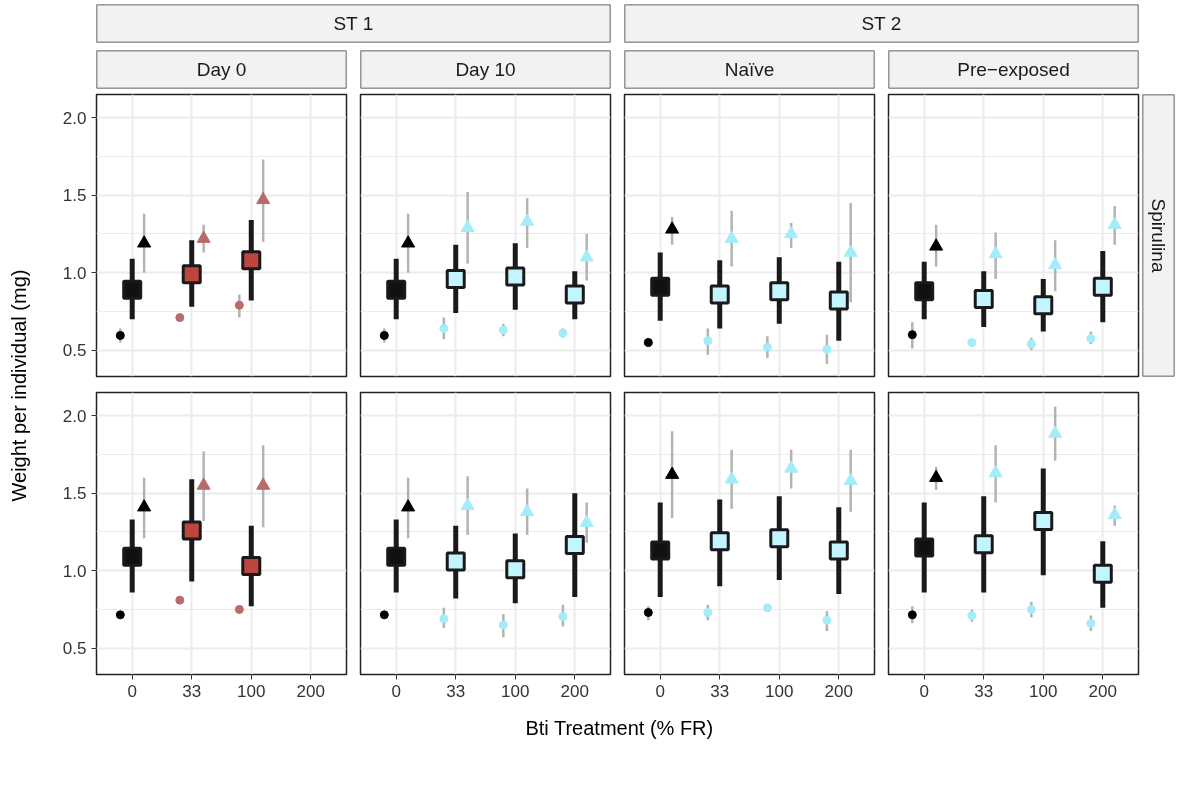 The height and width of the screenshot is (792, 1192). I want to click on chart-title: Day 10, so click(485, 69).